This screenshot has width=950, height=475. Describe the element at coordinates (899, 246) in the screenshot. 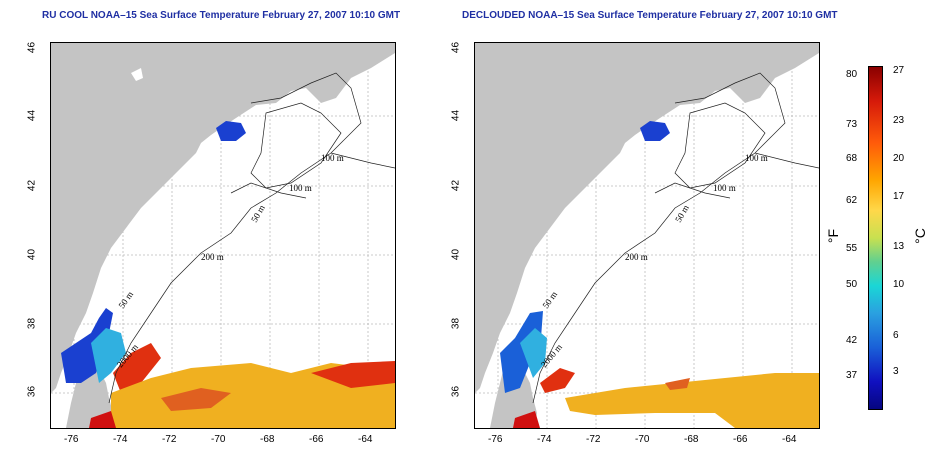

I see `colorbar-c-label: 13` at that location.